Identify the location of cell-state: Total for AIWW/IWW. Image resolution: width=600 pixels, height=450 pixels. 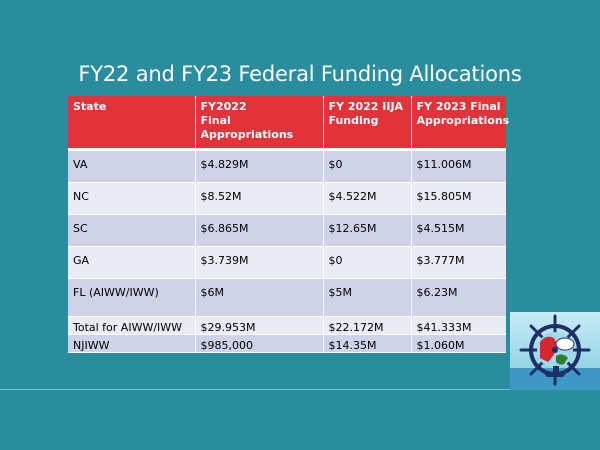
(132, 325).